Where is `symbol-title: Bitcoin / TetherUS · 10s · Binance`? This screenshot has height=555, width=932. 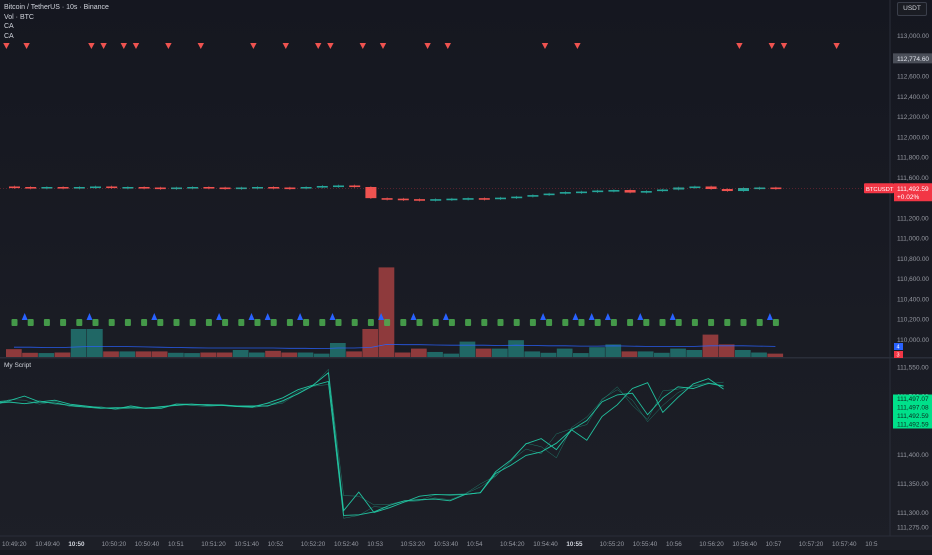 symbol-title: Bitcoin / TetherUS · 10s · Binance is located at coordinates (56, 7).